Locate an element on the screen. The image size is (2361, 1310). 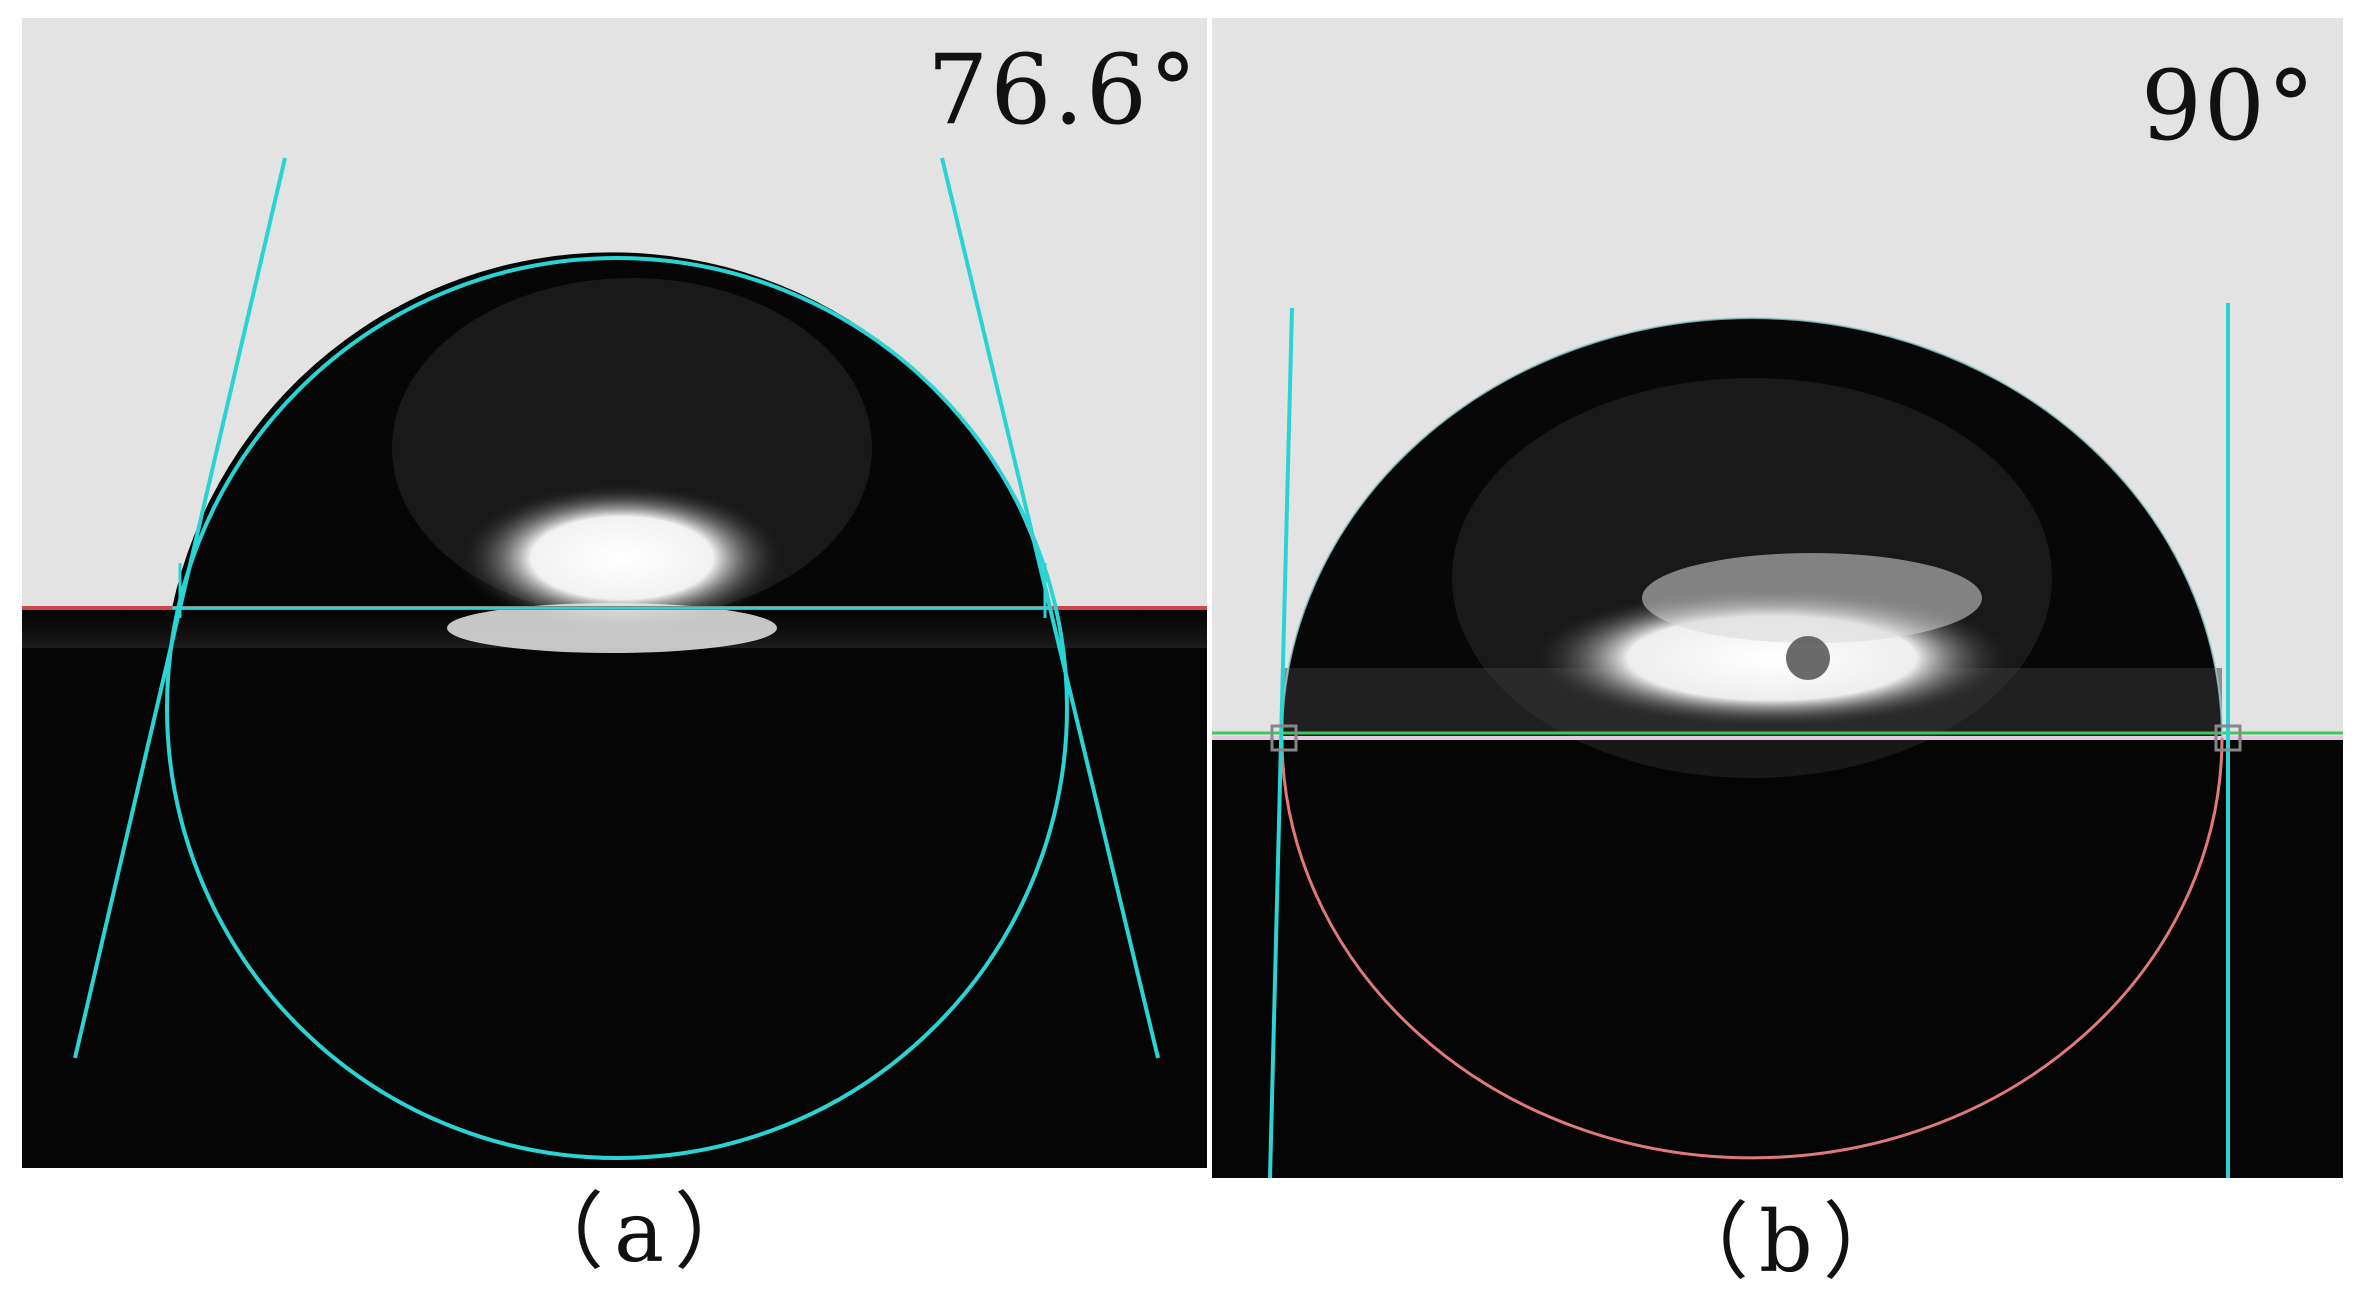
fit-ellipse is located at coordinates (1752, 948).